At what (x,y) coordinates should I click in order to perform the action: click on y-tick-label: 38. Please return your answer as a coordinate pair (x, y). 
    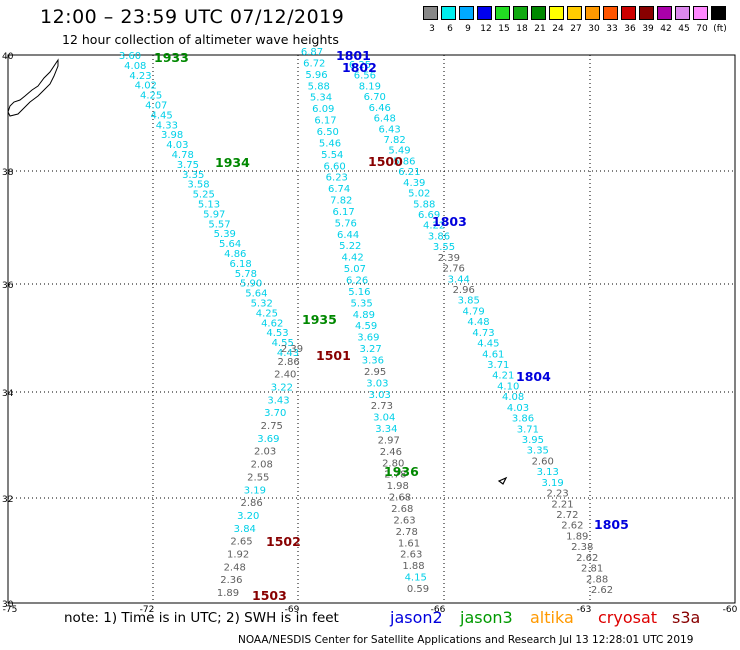
    Looking at the image, I should click on (8, 173).